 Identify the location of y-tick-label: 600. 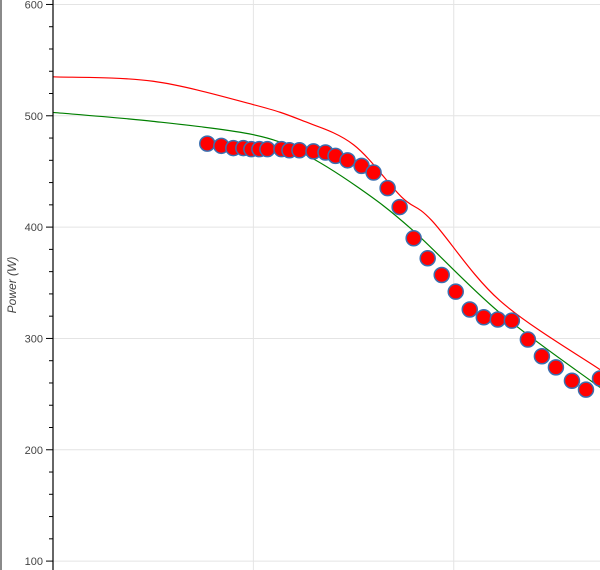
(34, 5).